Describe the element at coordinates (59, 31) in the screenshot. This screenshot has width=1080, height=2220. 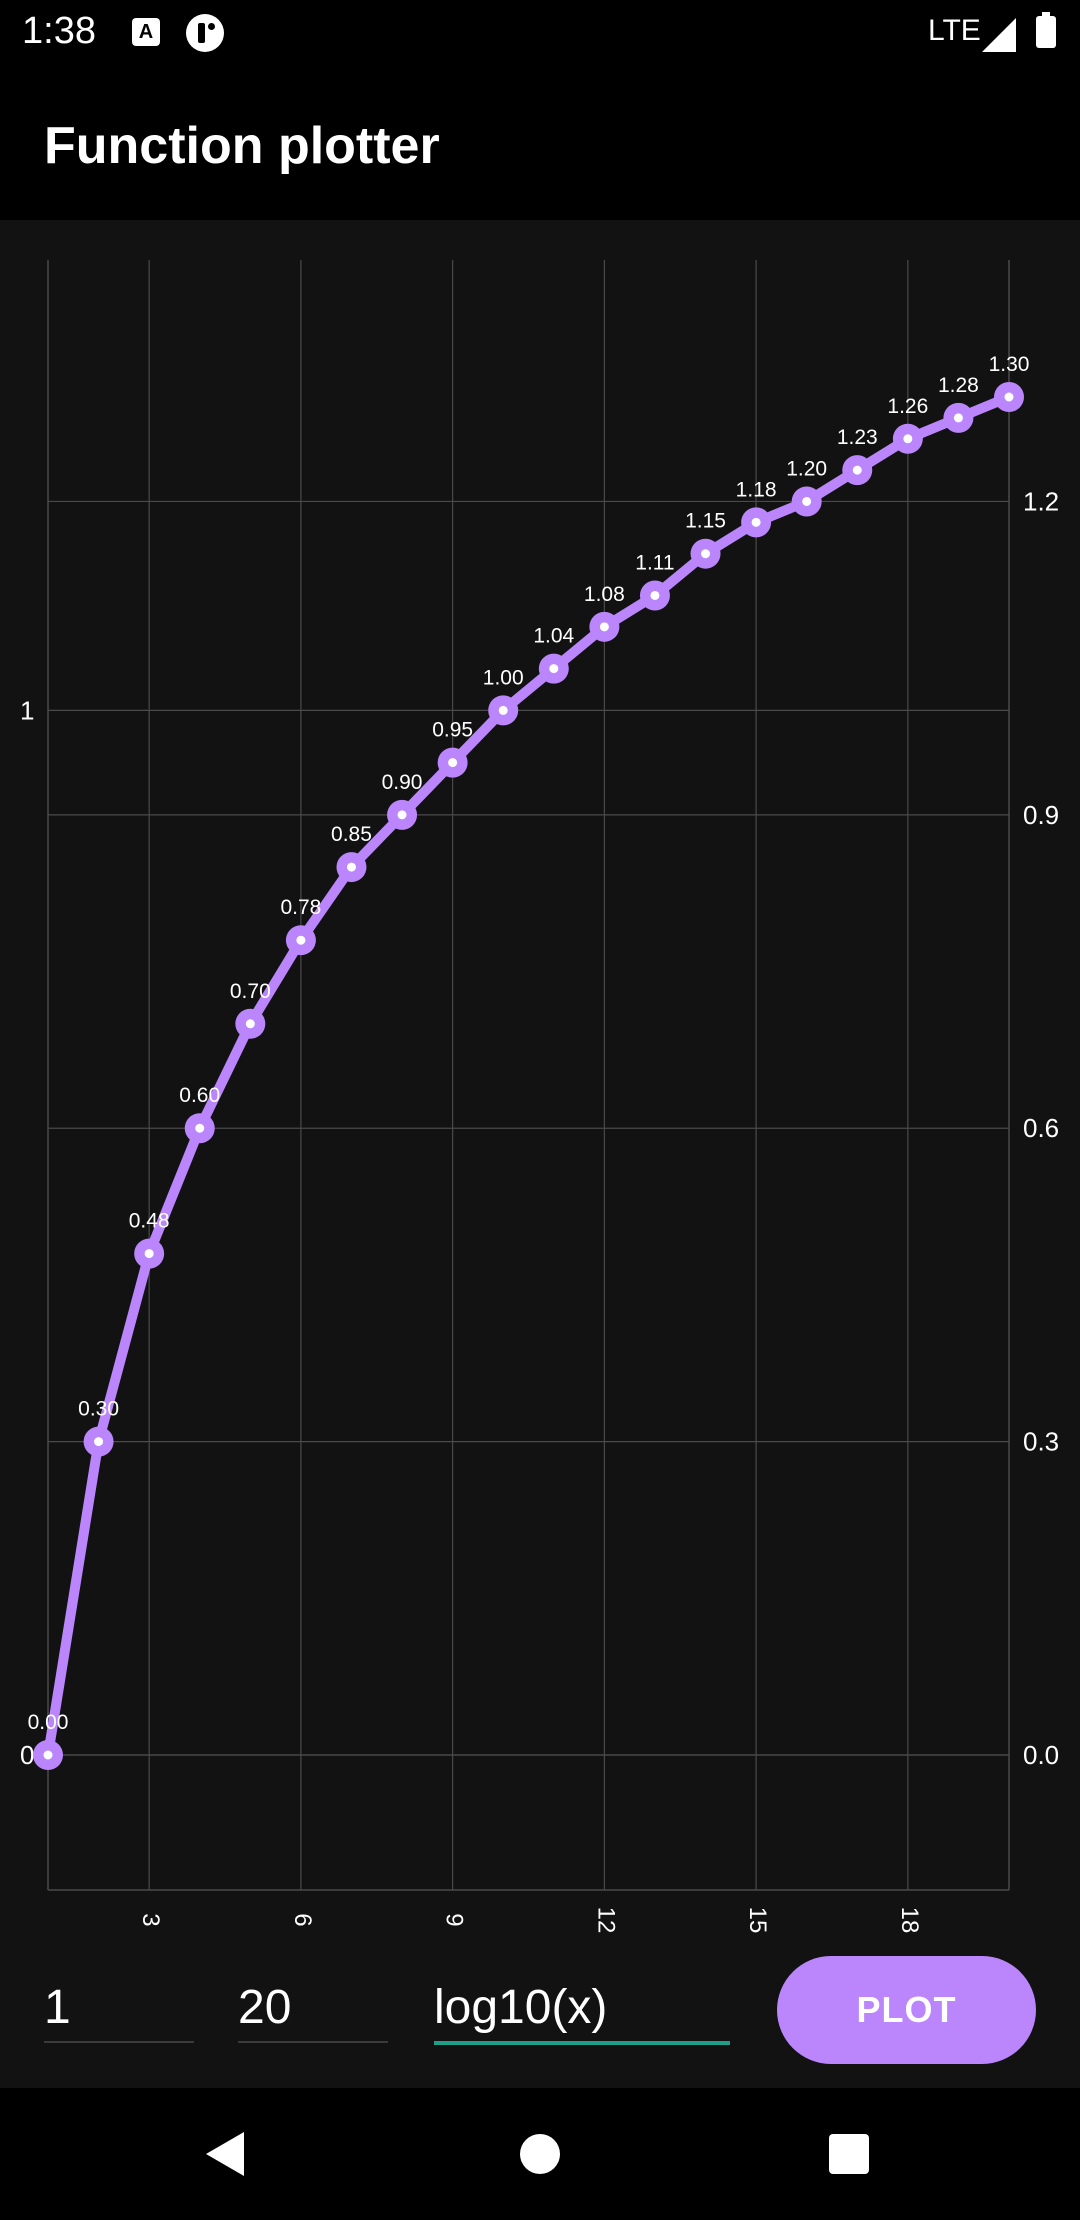
I see `status-time: 1:38` at that location.